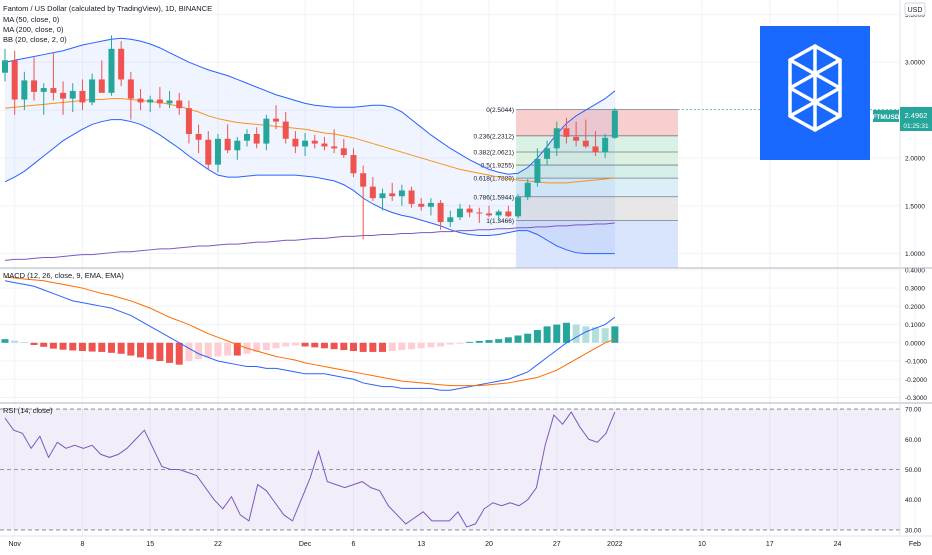 The image size is (932, 555). Describe the element at coordinates (33, 29) in the screenshot. I see `indicator-label-ma200: MA (200, close, 0)` at that location.